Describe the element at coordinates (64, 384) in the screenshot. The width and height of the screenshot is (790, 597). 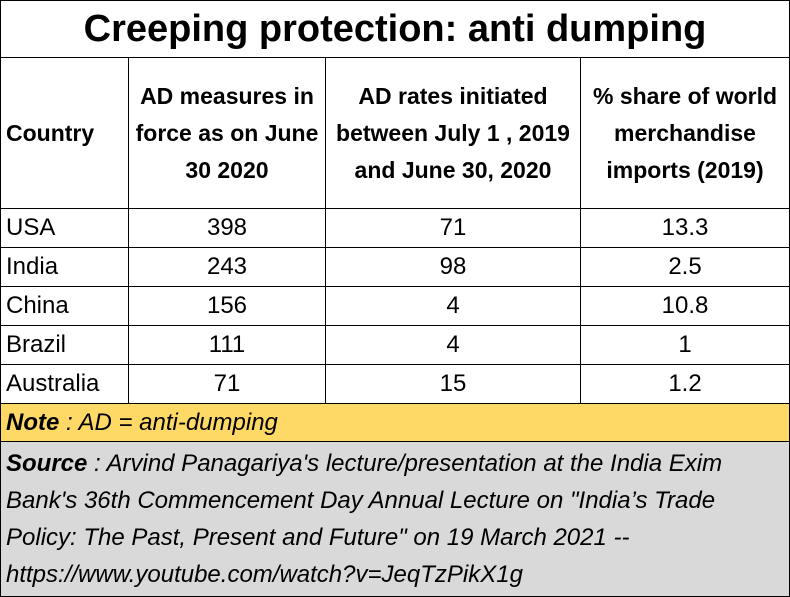
I see `cell-country: Australia` at that location.